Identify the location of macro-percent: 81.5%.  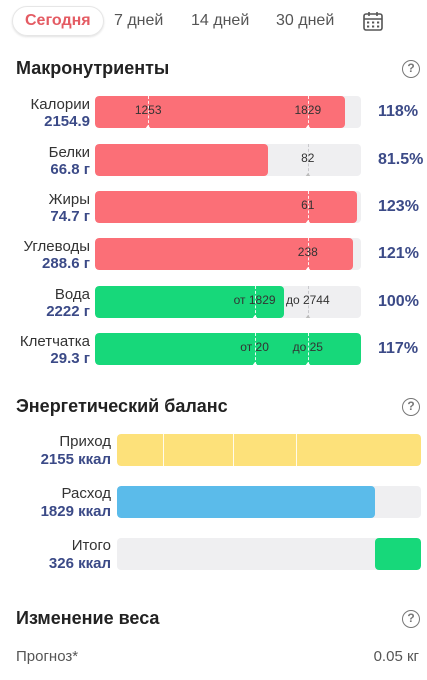
(401, 159).